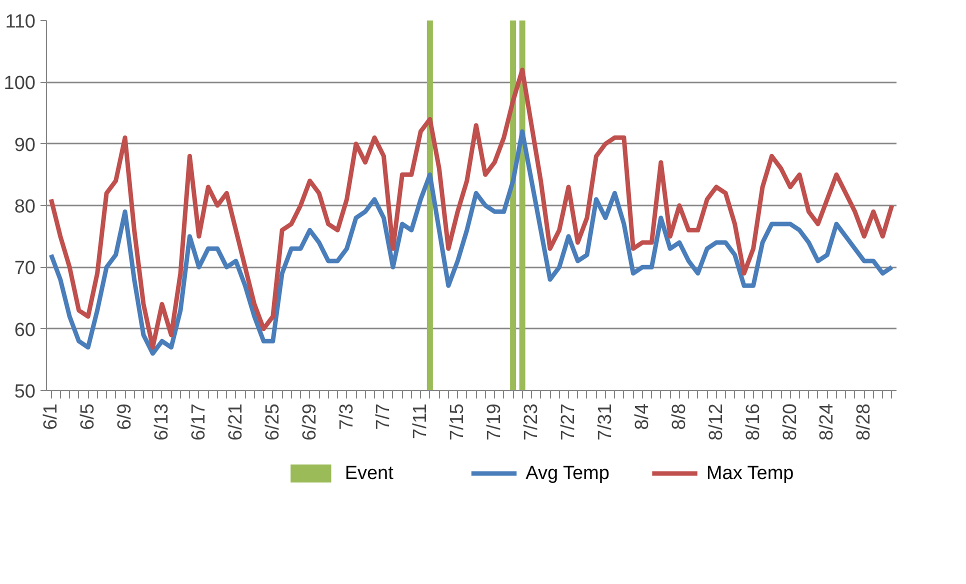 The width and height of the screenshot is (966, 584). What do you see at coordinates (51, 416) in the screenshot?
I see `x-tick-label: 6/1` at bounding box center [51, 416].